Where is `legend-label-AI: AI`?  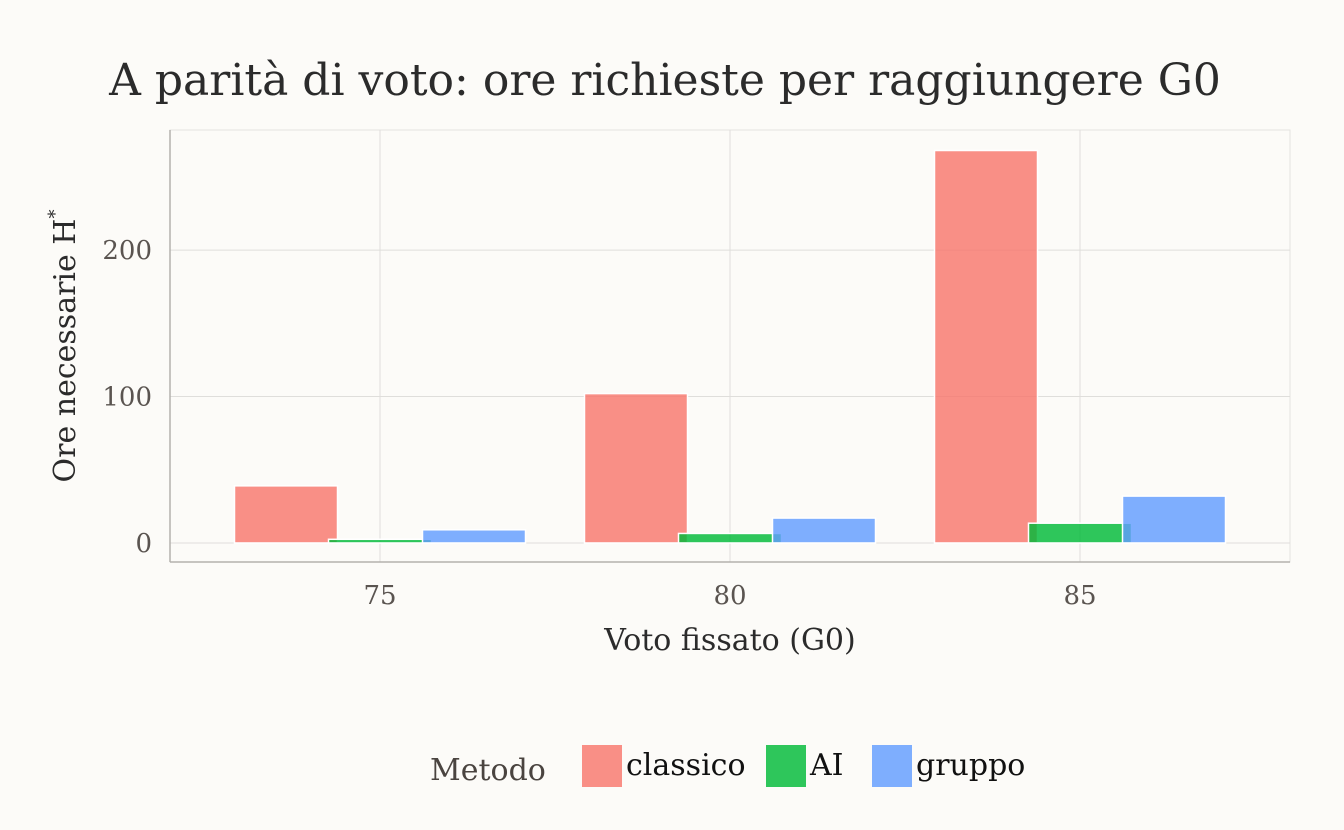
legend-label-AI: AI is located at coordinates (826, 765).